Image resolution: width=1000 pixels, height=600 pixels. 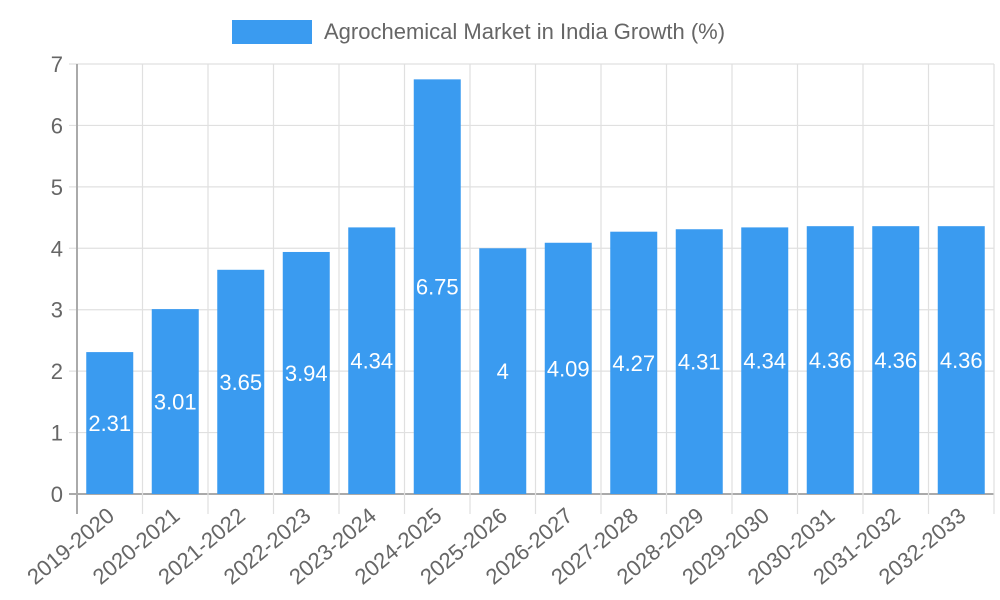 I want to click on bar-value-label: 4.27, so click(x=633, y=363).